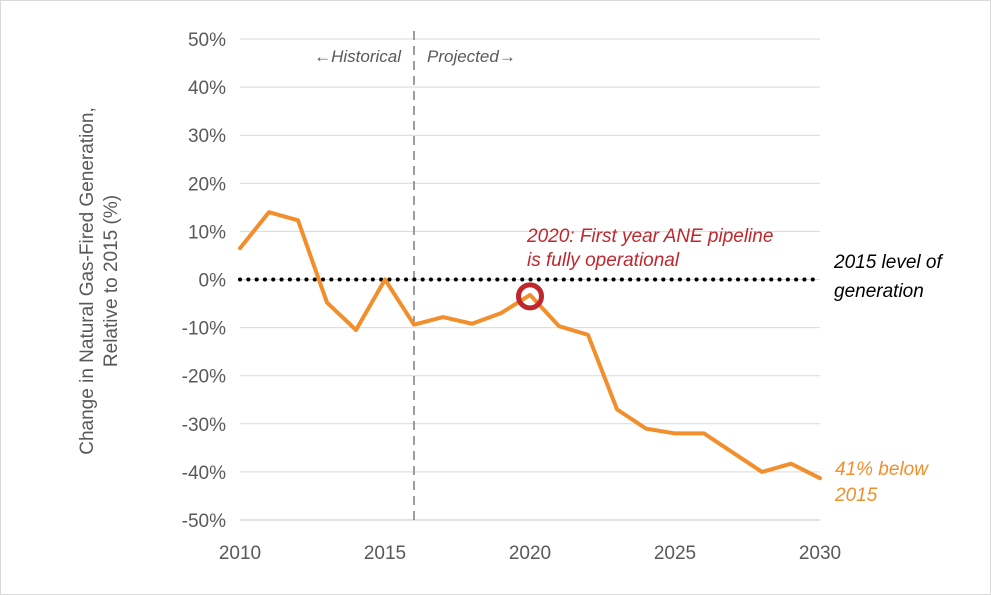 The width and height of the screenshot is (991, 595). What do you see at coordinates (675, 553) in the screenshot?
I see `x-tick-label: 2025` at bounding box center [675, 553].